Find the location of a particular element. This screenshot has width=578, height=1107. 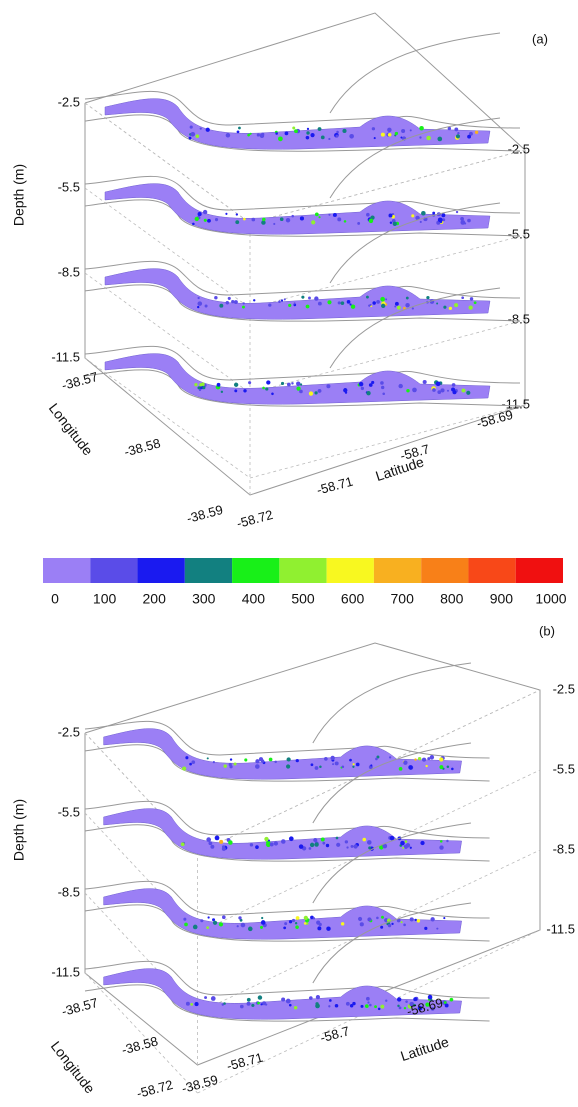

longitude-tick-label: -38.59 is located at coordinates (205, 514).